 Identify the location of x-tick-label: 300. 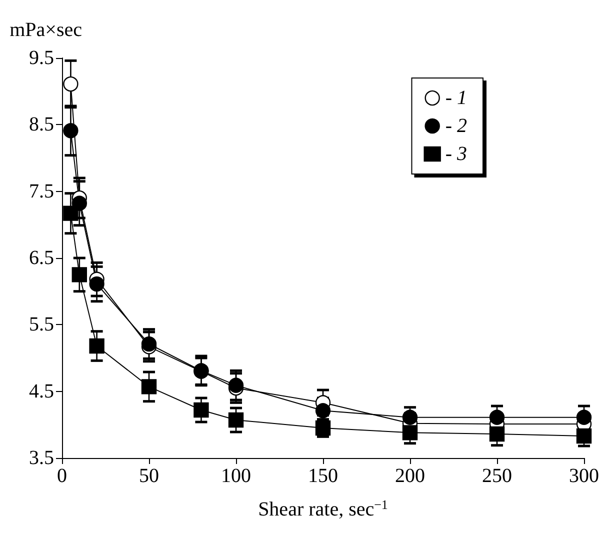
(584, 476).